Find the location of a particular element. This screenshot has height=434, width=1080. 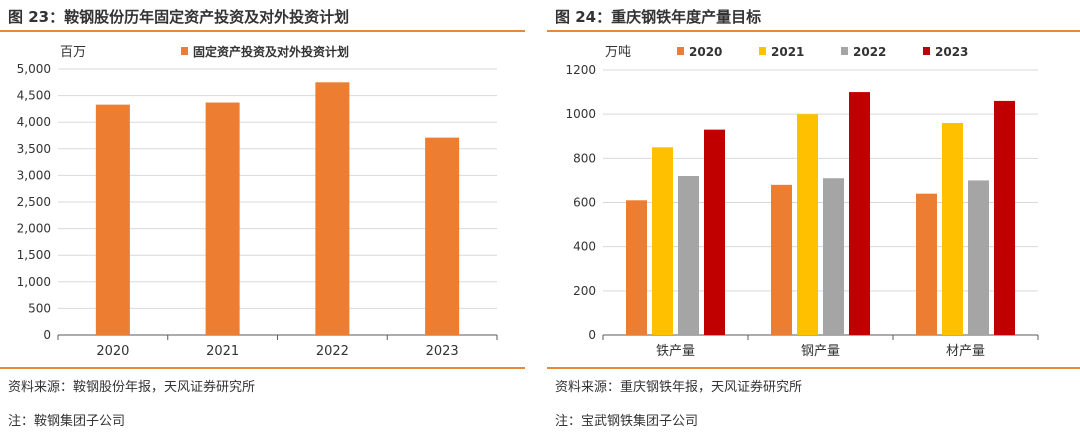

y-tick-label: 200 is located at coordinates (584, 291).